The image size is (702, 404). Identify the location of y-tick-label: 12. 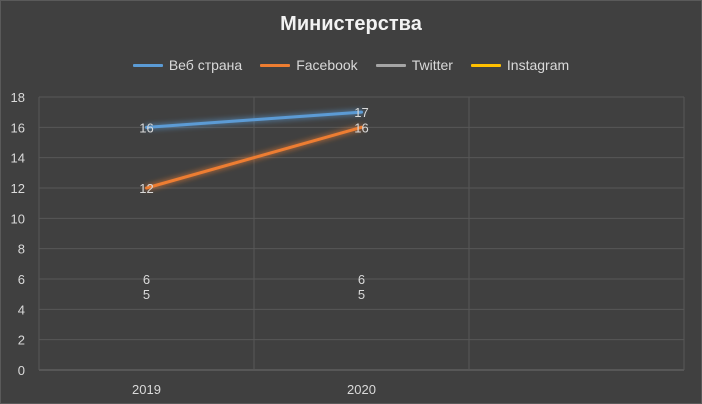
(18, 188).